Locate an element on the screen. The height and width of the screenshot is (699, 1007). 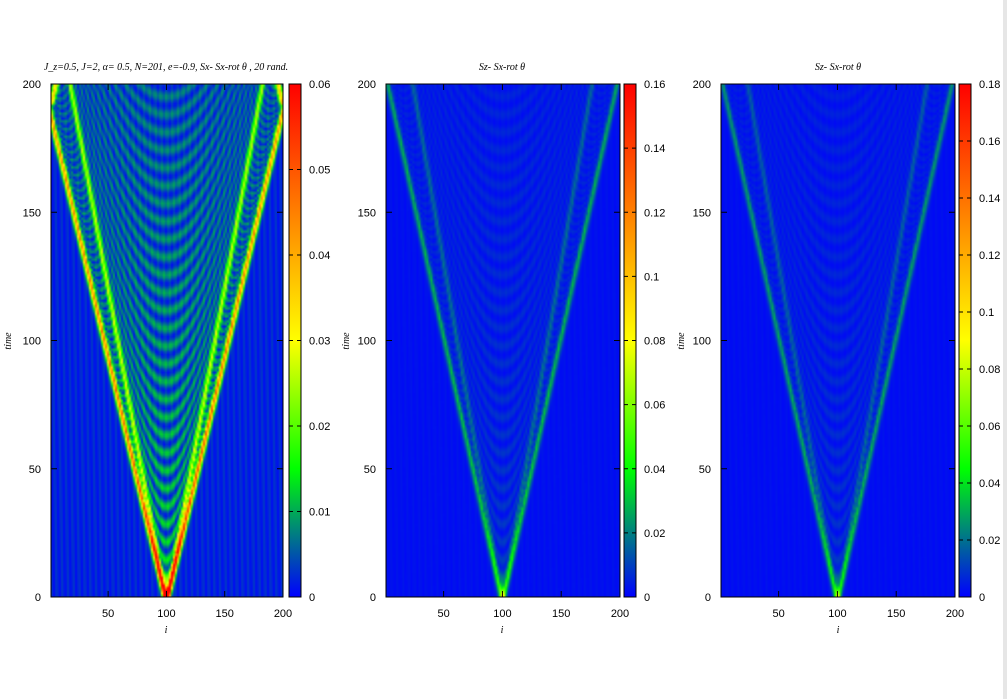
panel-3-xlabel: i is located at coordinates (838, 630).